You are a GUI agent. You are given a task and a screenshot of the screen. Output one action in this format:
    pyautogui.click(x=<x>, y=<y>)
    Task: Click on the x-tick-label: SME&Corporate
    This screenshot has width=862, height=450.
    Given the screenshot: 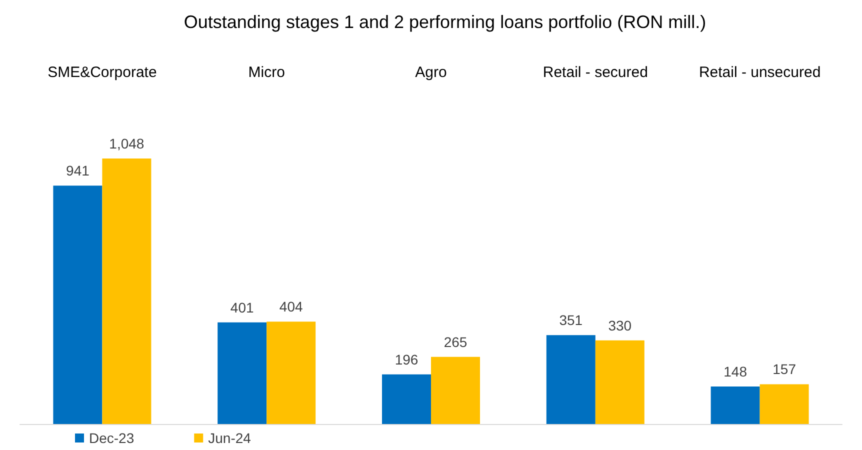 What is the action you would take?
    pyautogui.click(x=102, y=72)
    